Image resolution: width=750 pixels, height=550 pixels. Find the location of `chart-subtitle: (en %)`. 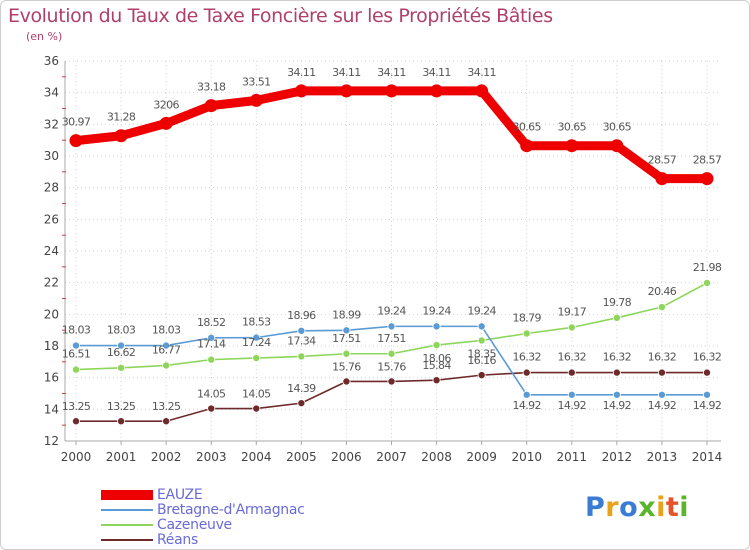

chart-subtitle: (en %) is located at coordinates (44, 36).